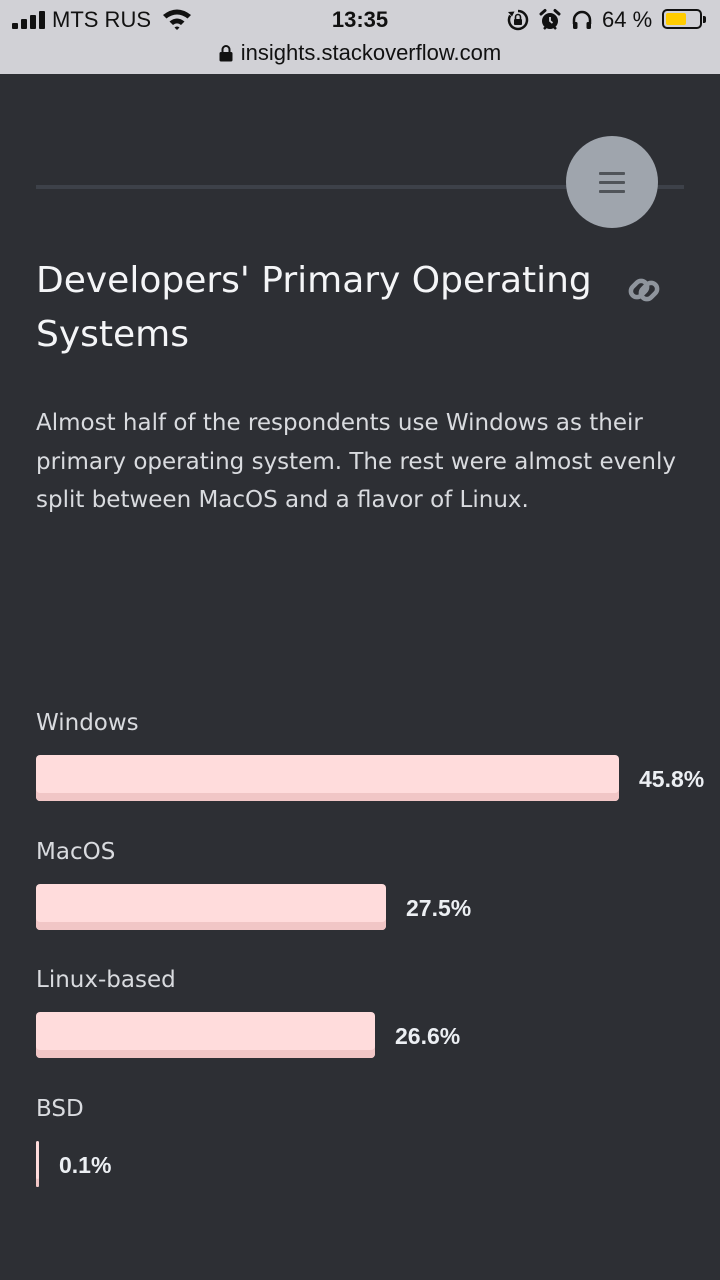 The width and height of the screenshot is (720, 1280). I want to click on status-time: 13:35, so click(360, 19).